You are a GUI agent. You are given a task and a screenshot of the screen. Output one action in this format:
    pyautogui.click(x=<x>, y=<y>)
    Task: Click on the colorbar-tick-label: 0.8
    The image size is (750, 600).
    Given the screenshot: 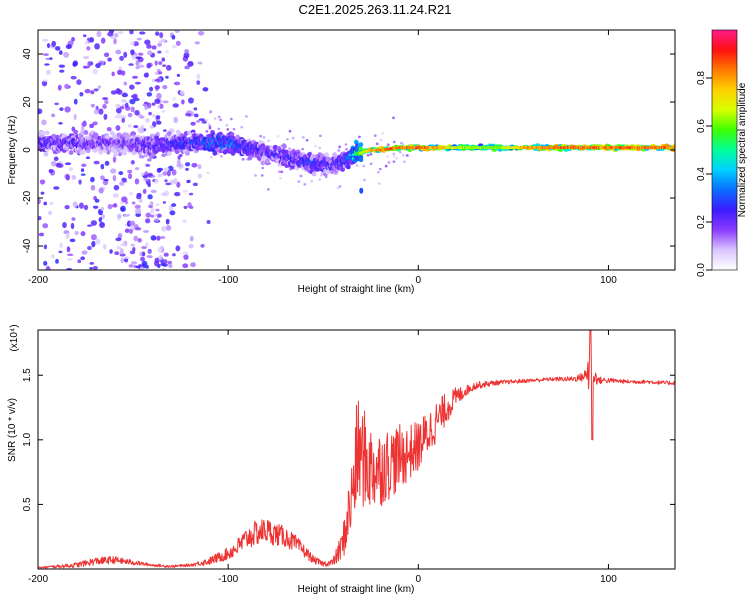 What is the action you would take?
    pyautogui.click(x=701, y=78)
    